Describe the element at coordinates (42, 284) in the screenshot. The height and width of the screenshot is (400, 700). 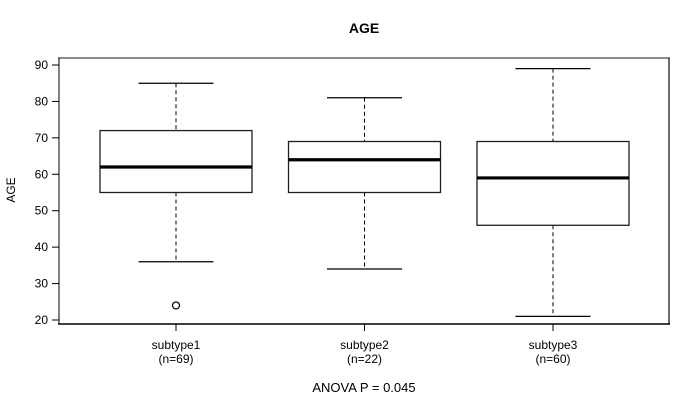
I see `y-tick-label: 30` at that location.